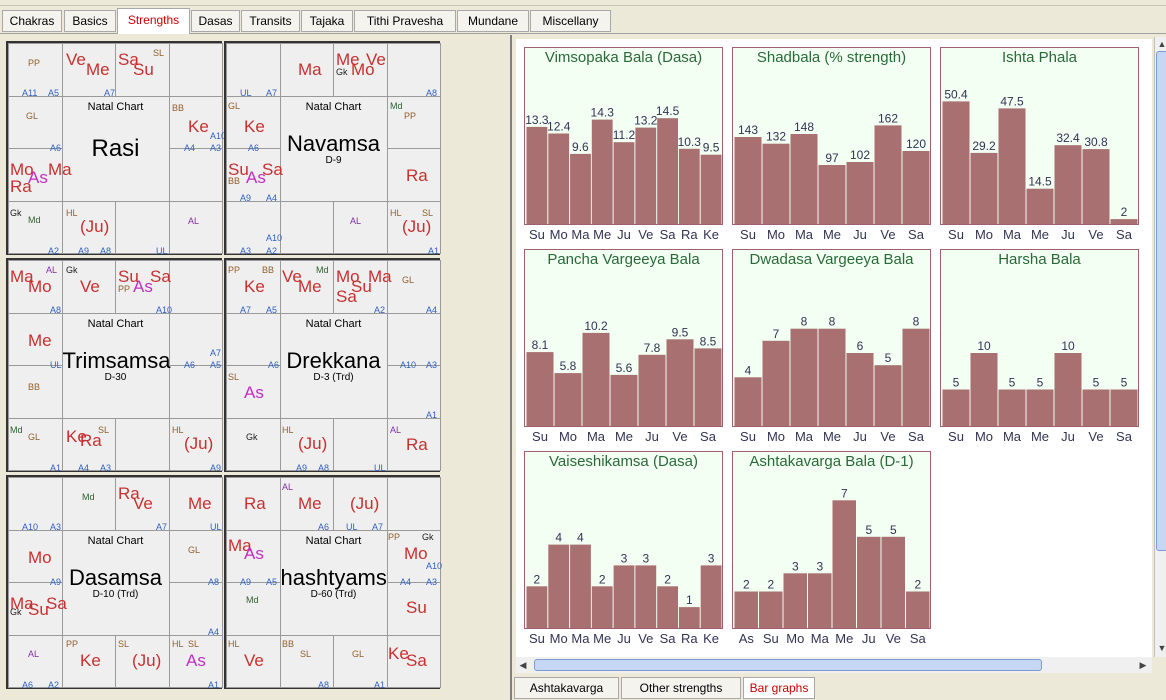 The width and height of the screenshot is (1166, 700). Describe the element at coordinates (333, 540) in the screenshot. I see `chart-title: Natal Chart` at that location.